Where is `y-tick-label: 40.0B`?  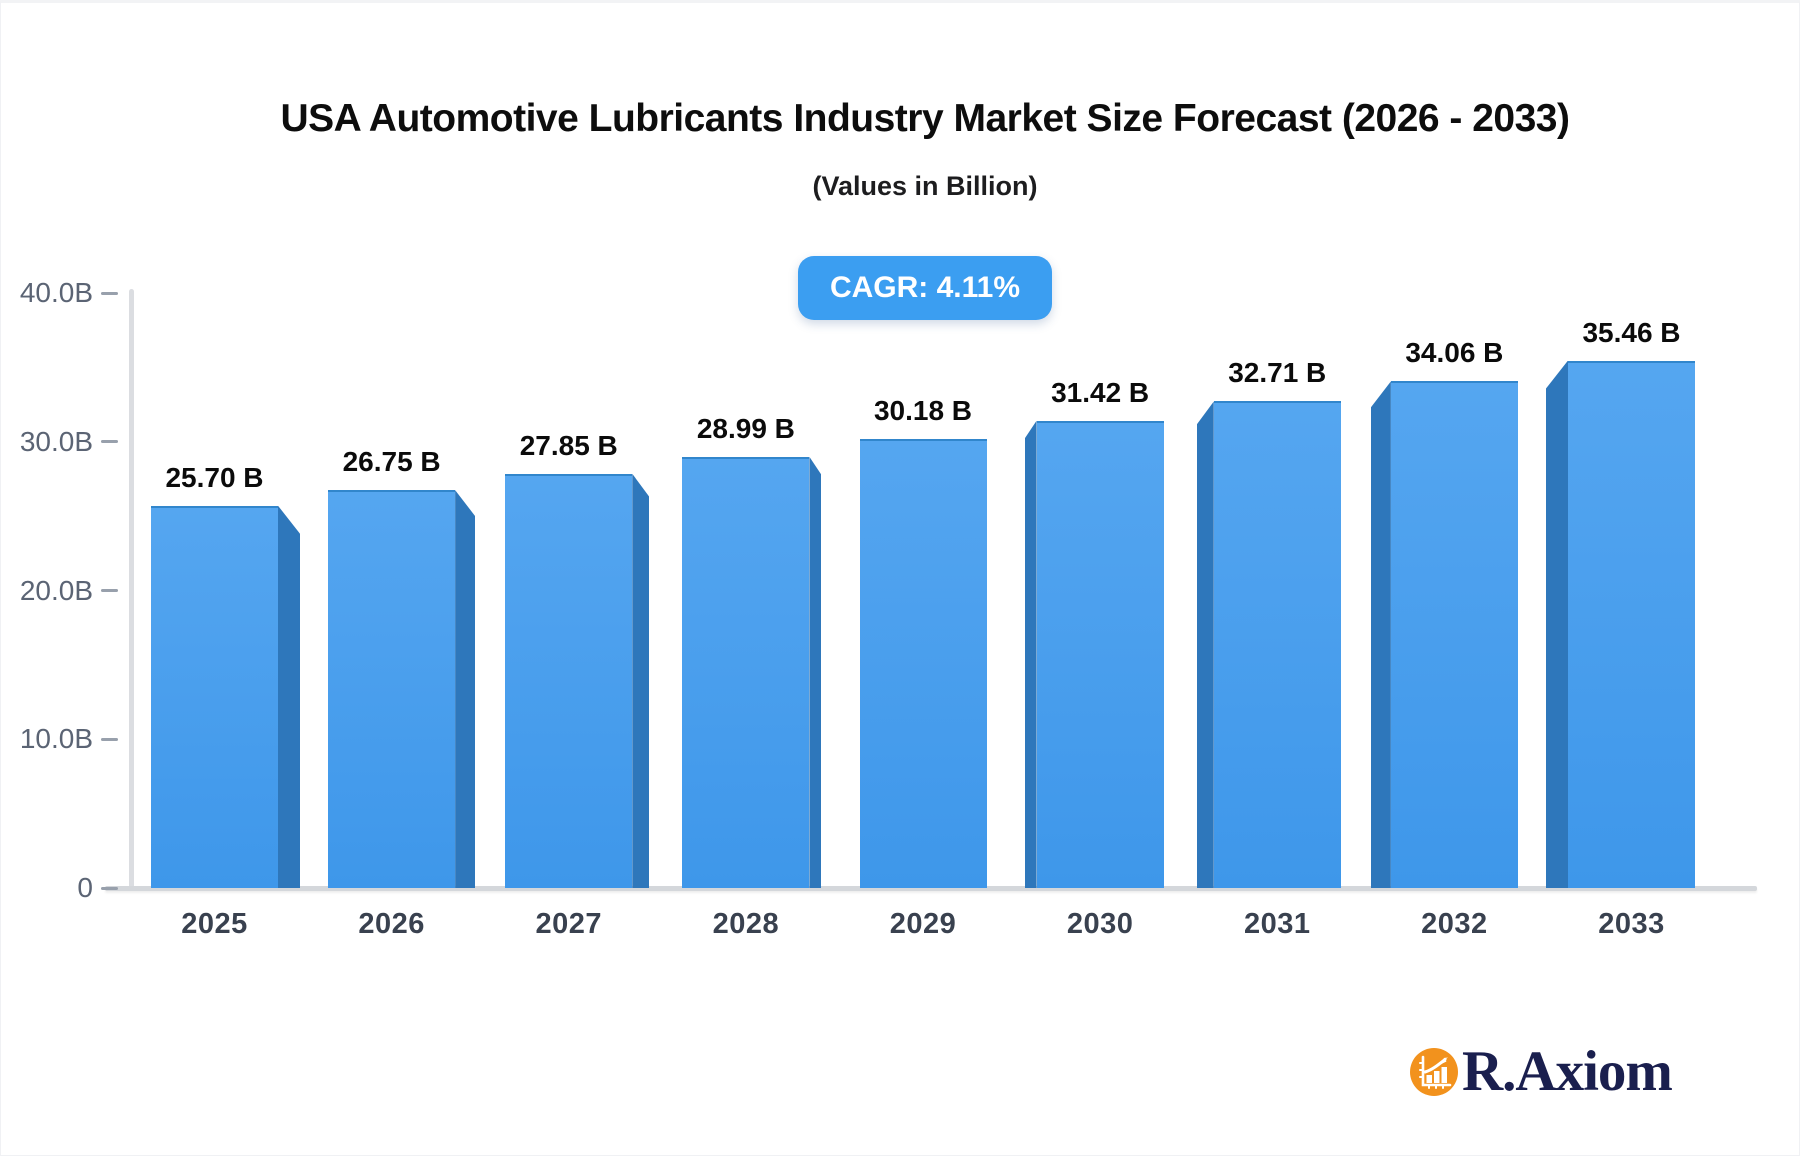
y-tick-label: 40.0B is located at coordinates (56, 292).